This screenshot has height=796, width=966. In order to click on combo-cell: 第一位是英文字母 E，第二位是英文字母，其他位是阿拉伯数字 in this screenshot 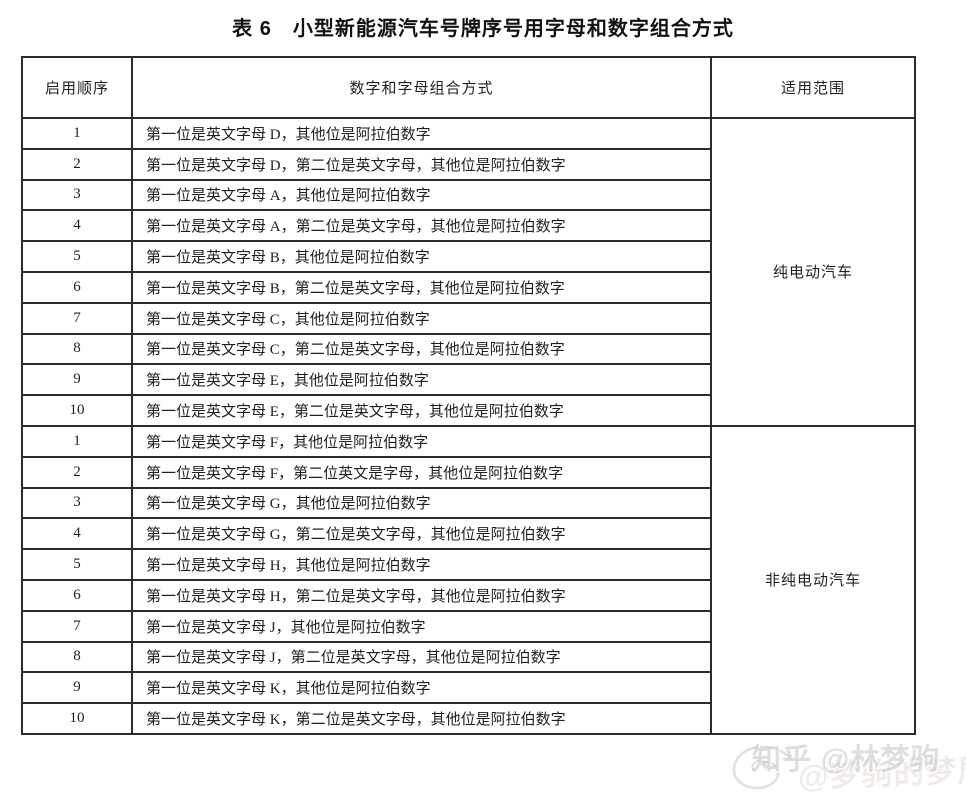, I will do `click(421, 410)`.